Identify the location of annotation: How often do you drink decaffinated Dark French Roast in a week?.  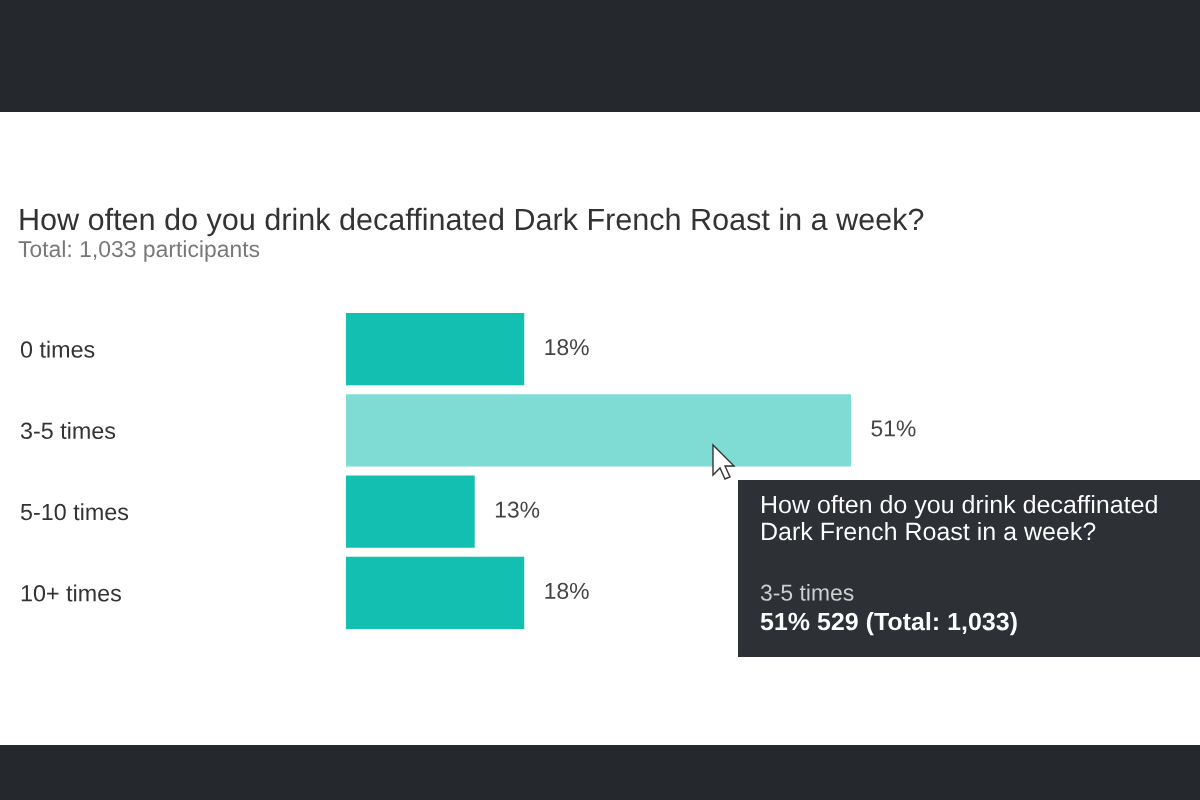
(959, 518).